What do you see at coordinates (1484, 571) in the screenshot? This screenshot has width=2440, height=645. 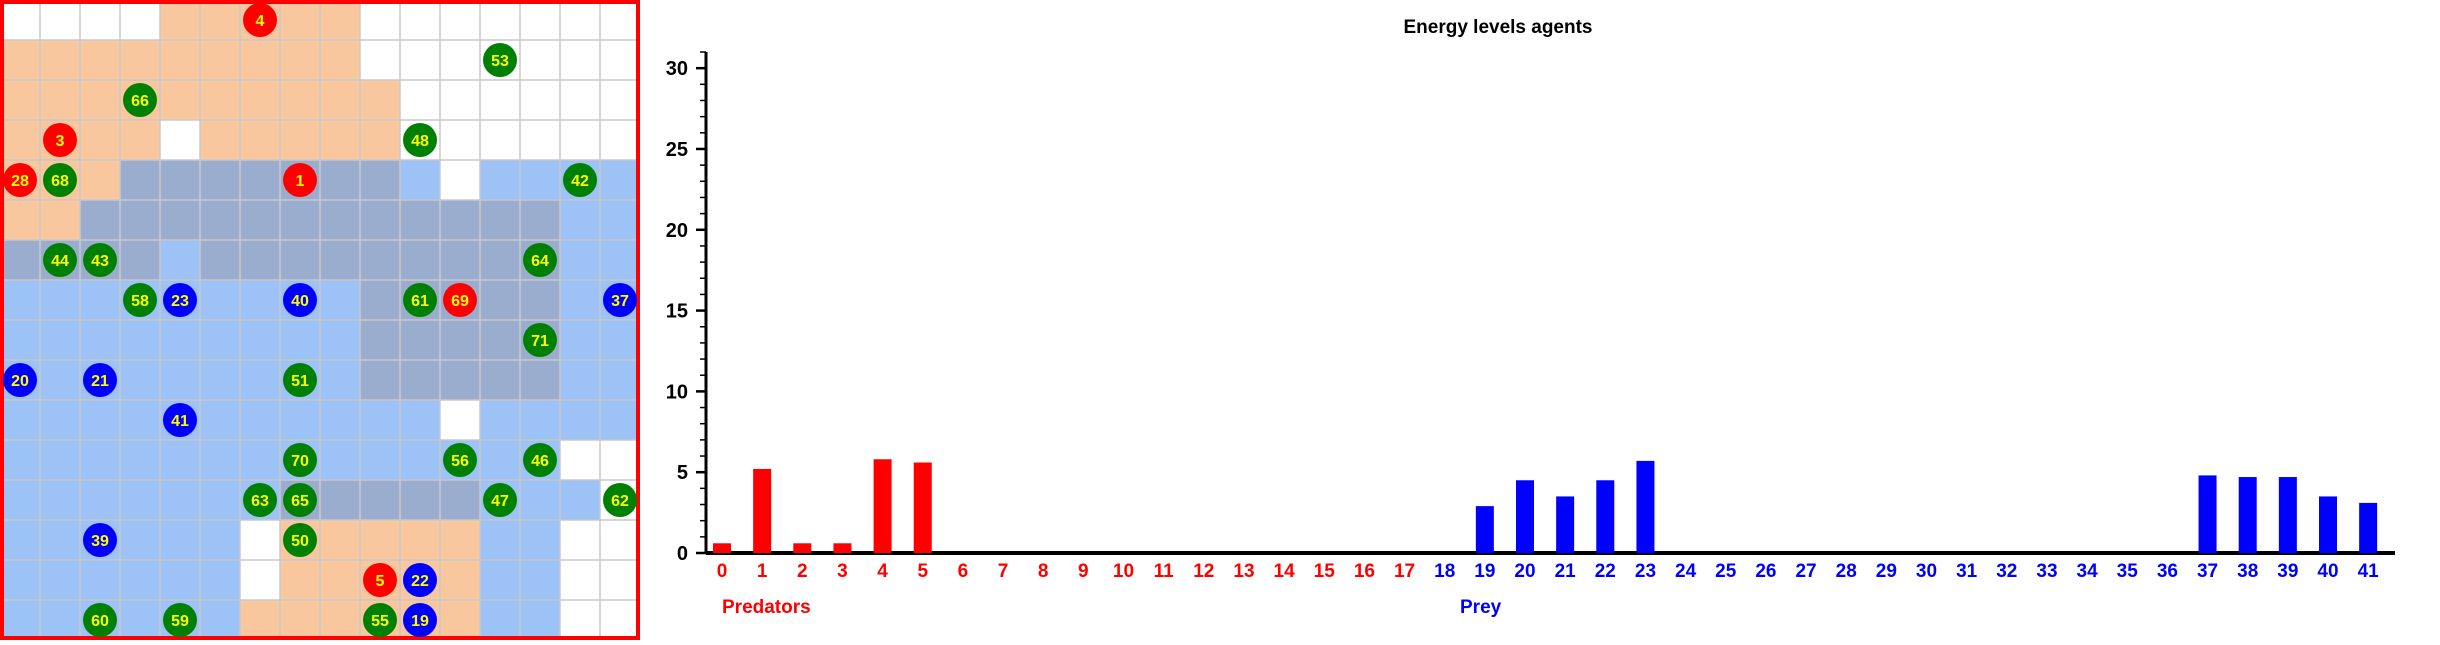 I see `x-tick-label: 19` at bounding box center [1484, 571].